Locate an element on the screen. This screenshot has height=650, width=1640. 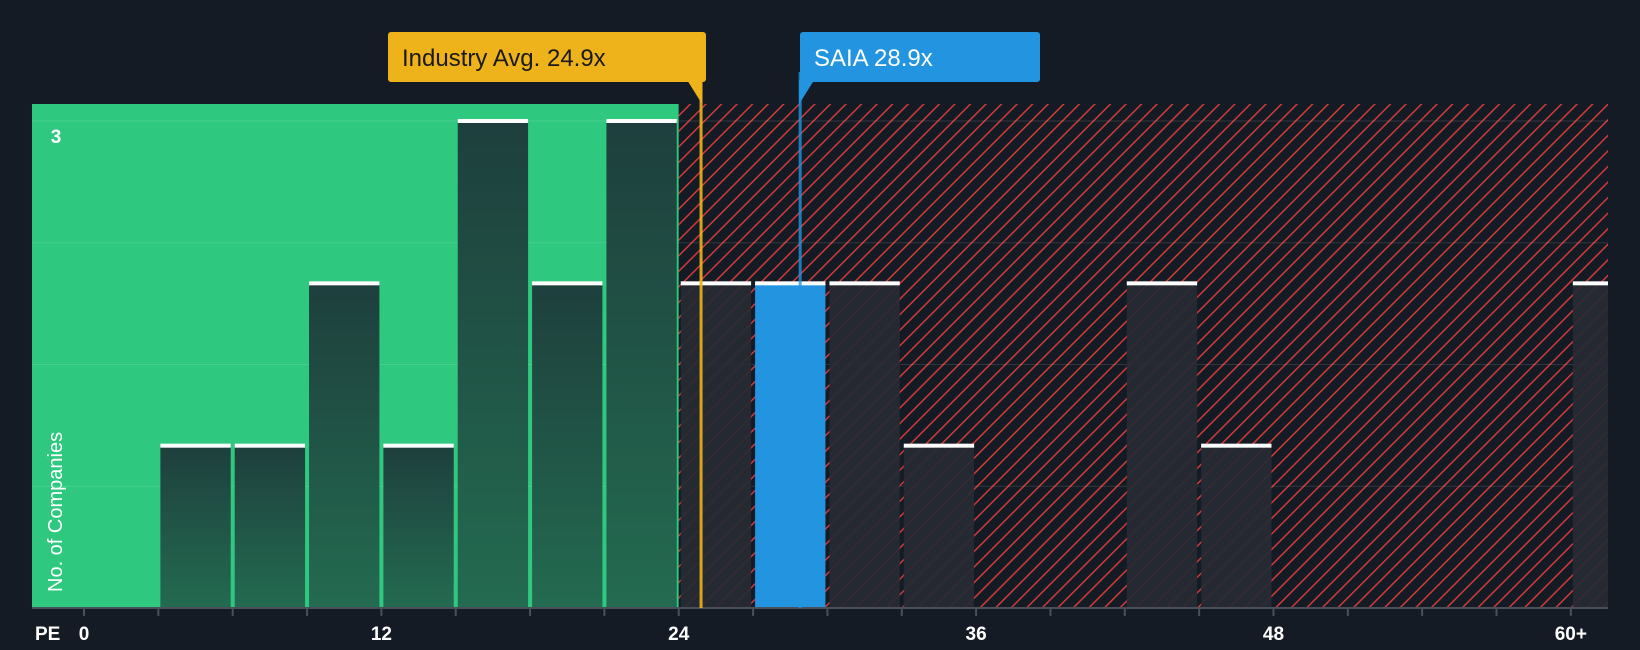
x-axis: 0 12 24 36 48 60+ is located at coordinates (820, 626).